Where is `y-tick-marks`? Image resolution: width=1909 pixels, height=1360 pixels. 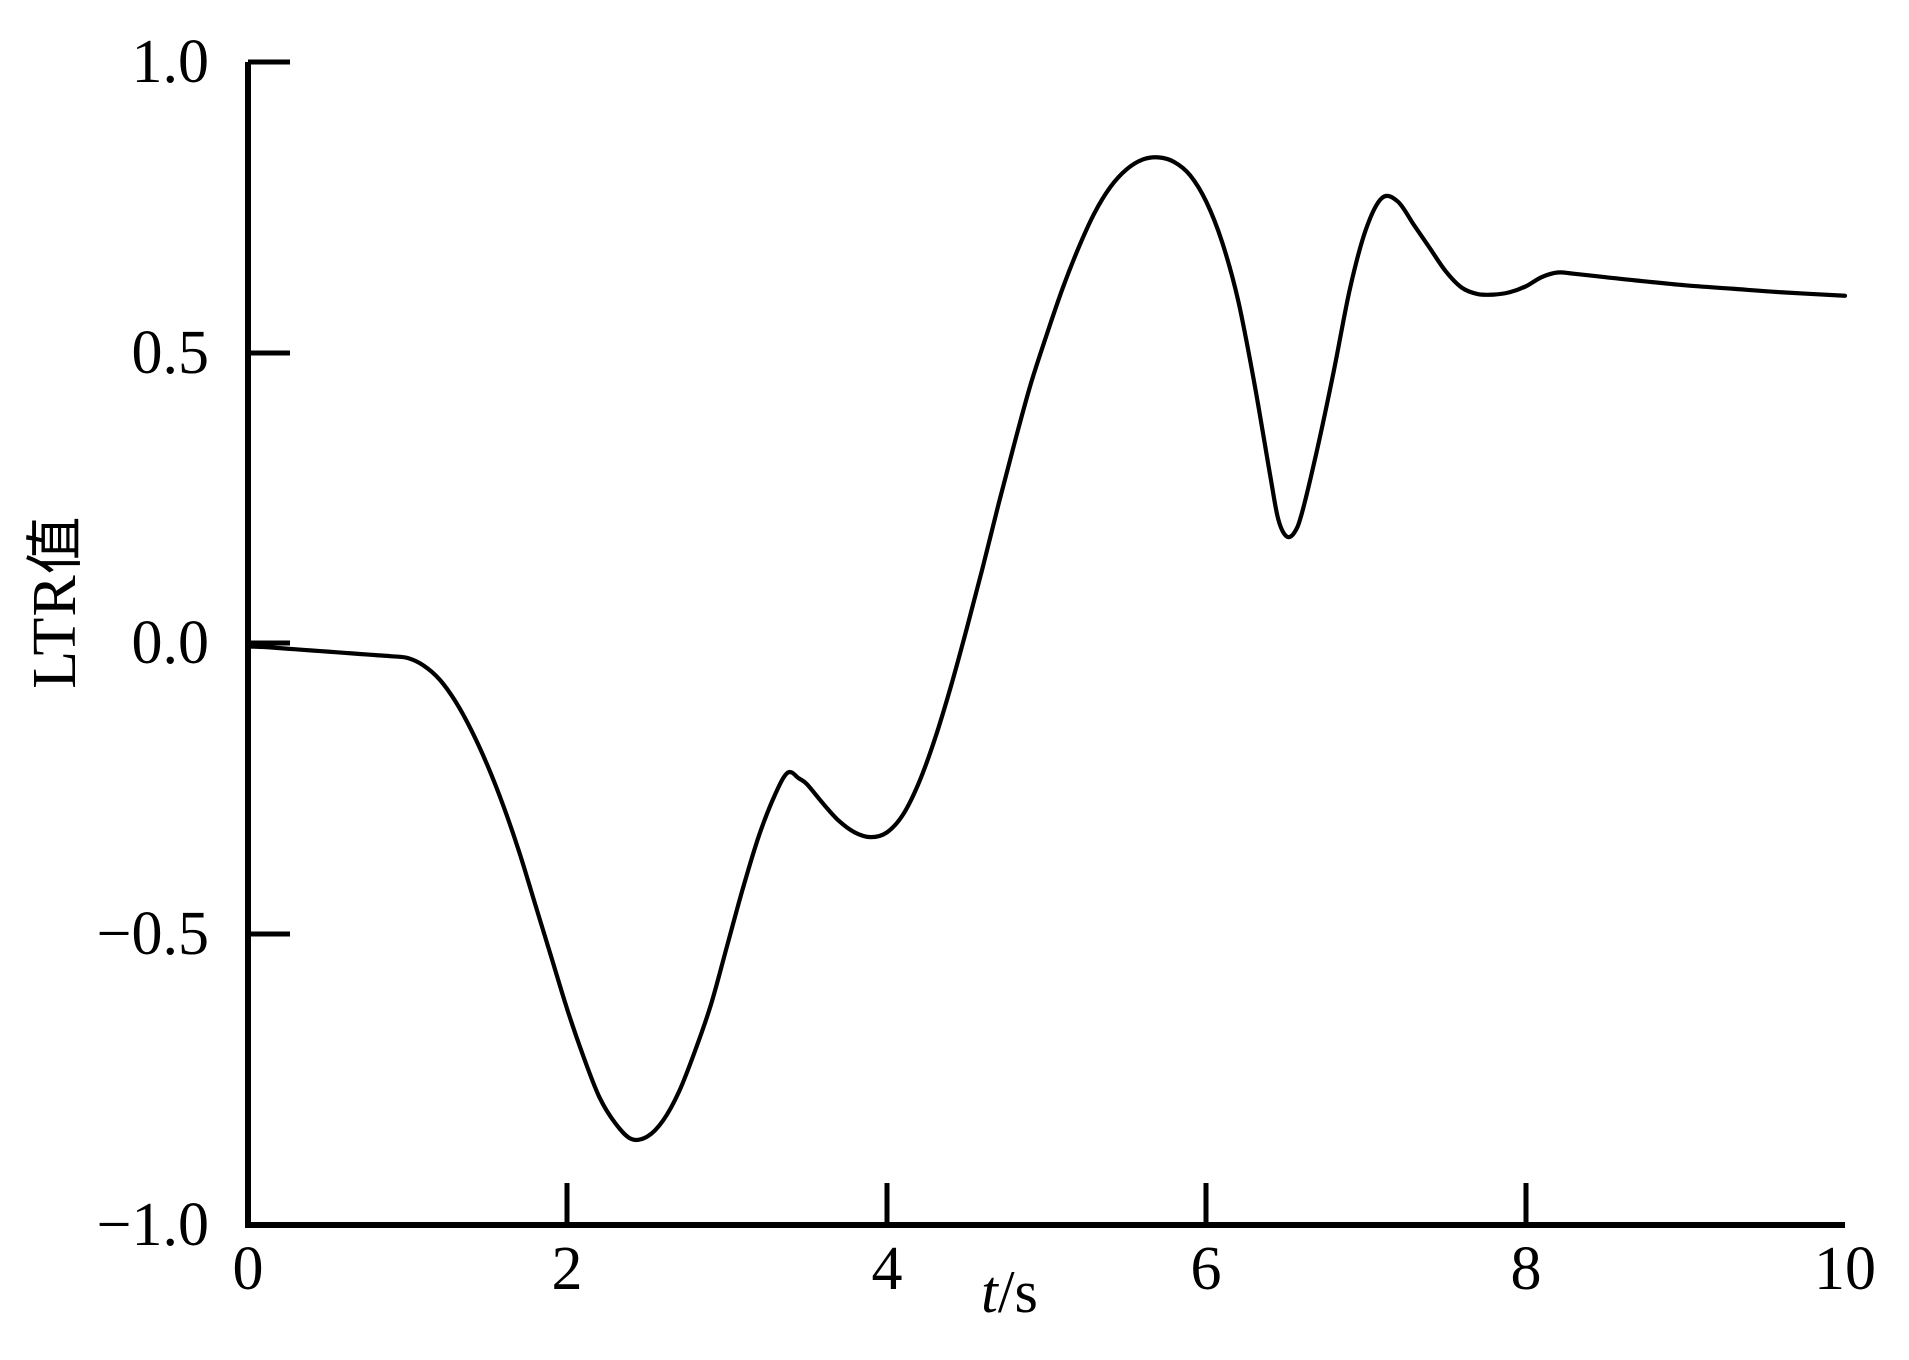
y-tick-marks is located at coordinates (269, 498).